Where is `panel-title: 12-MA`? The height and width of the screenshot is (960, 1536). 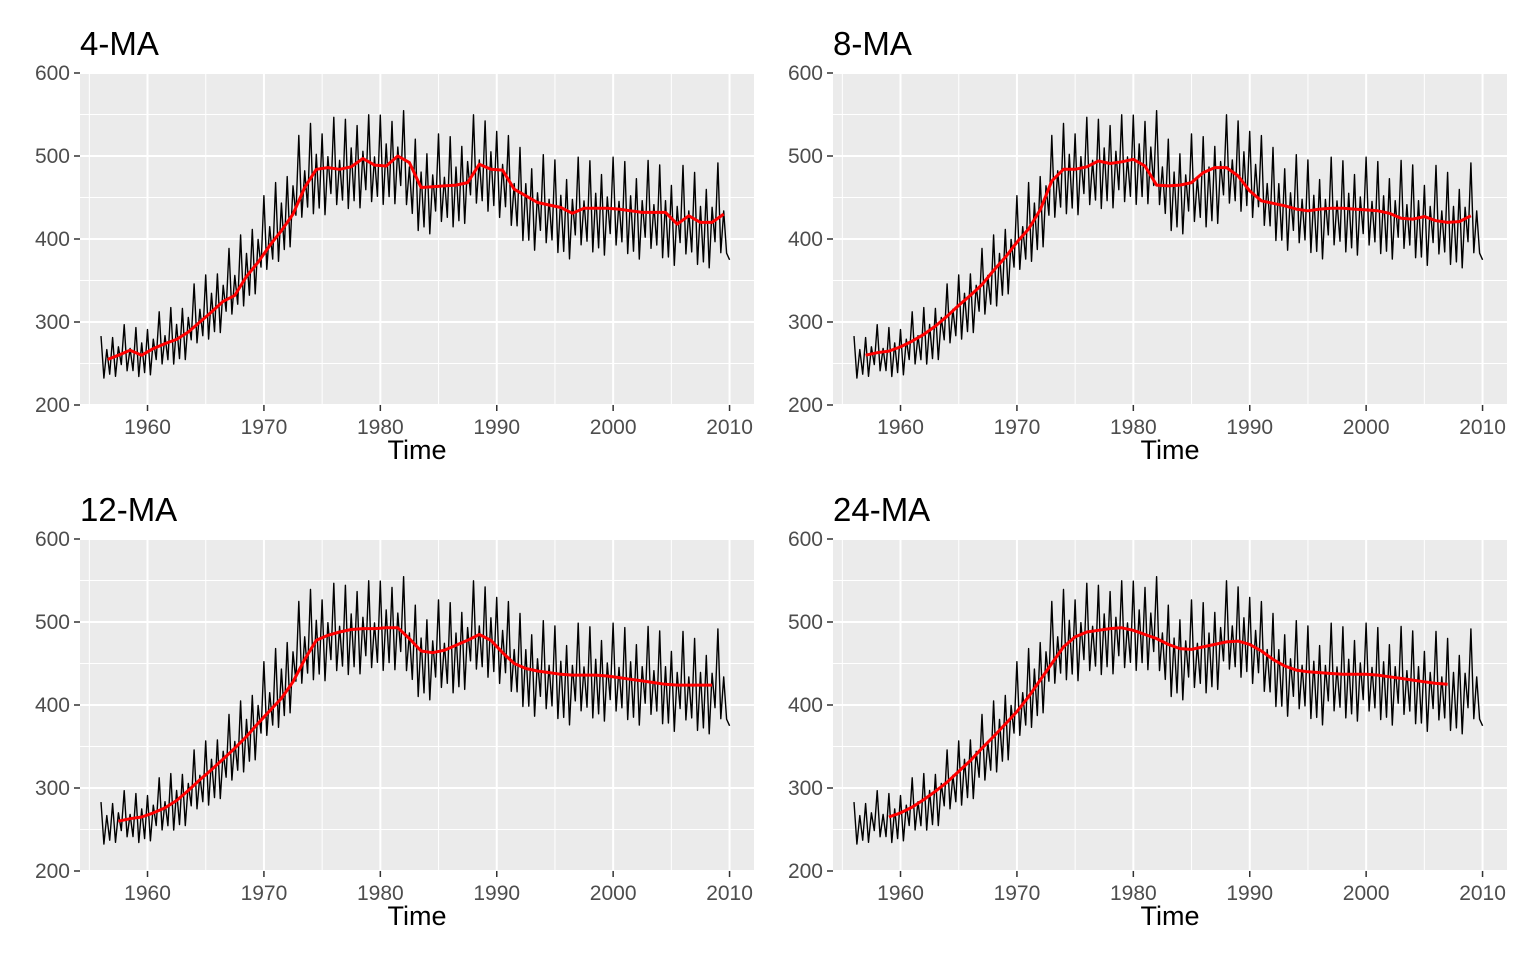
panel-title: 12-MA is located at coordinates (128, 509).